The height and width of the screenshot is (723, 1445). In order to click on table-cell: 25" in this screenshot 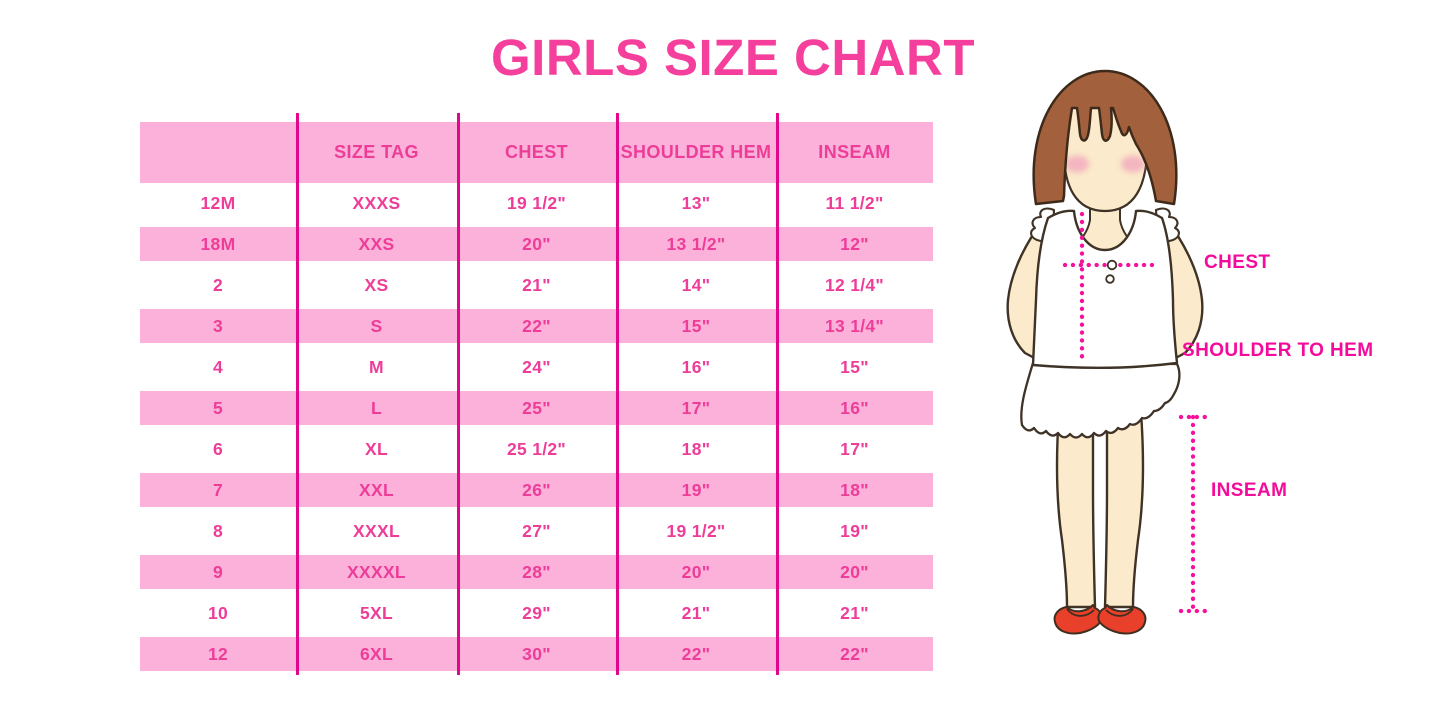, I will do `click(536, 407)`.